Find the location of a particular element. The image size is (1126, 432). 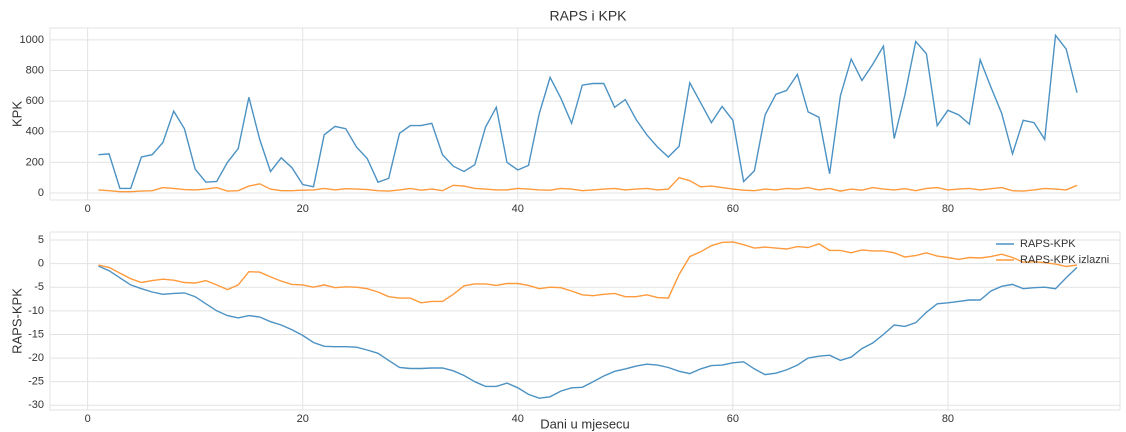

y-tick-label: 1000 is located at coordinates (32, 40).